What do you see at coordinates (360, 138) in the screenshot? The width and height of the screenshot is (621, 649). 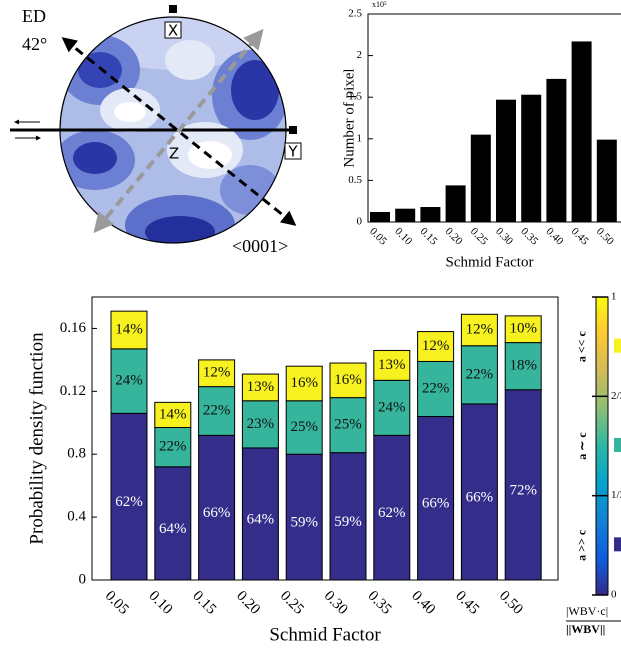 I see `y-tick-label: 1` at bounding box center [360, 138].